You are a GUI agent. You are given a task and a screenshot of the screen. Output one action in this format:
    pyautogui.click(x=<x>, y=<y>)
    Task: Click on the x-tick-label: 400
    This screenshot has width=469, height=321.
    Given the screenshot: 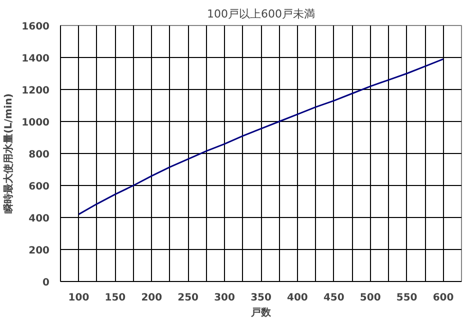 What is the action you would take?
    pyautogui.click(x=297, y=298)
    